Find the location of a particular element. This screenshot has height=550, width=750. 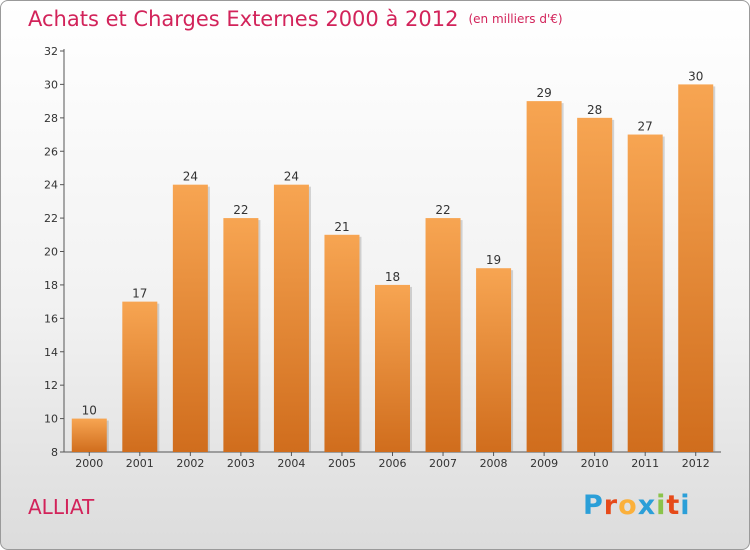

logo-letter: x is located at coordinates (647, 505).